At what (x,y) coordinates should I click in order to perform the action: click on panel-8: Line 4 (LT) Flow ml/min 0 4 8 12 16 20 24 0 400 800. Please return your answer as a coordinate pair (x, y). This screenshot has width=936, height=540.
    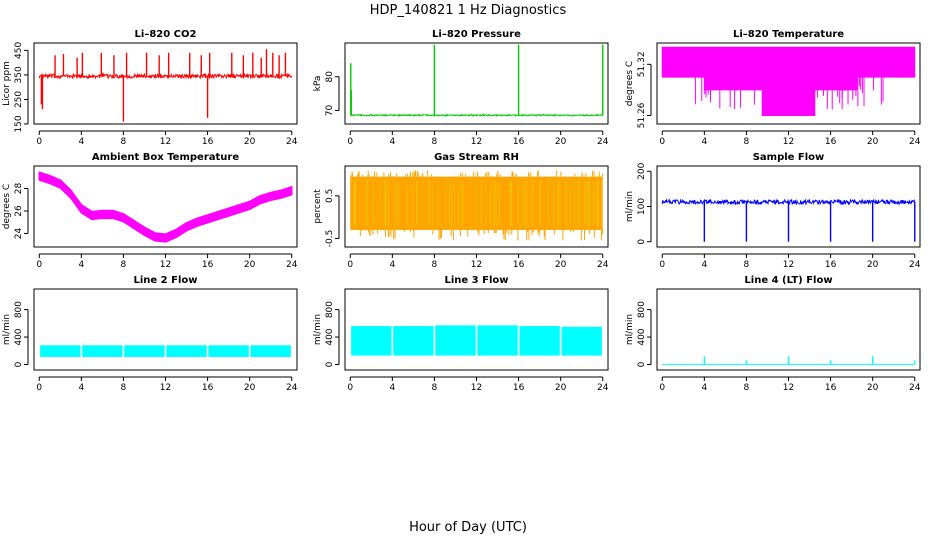
    Looking at the image, I should click on (773, 334).